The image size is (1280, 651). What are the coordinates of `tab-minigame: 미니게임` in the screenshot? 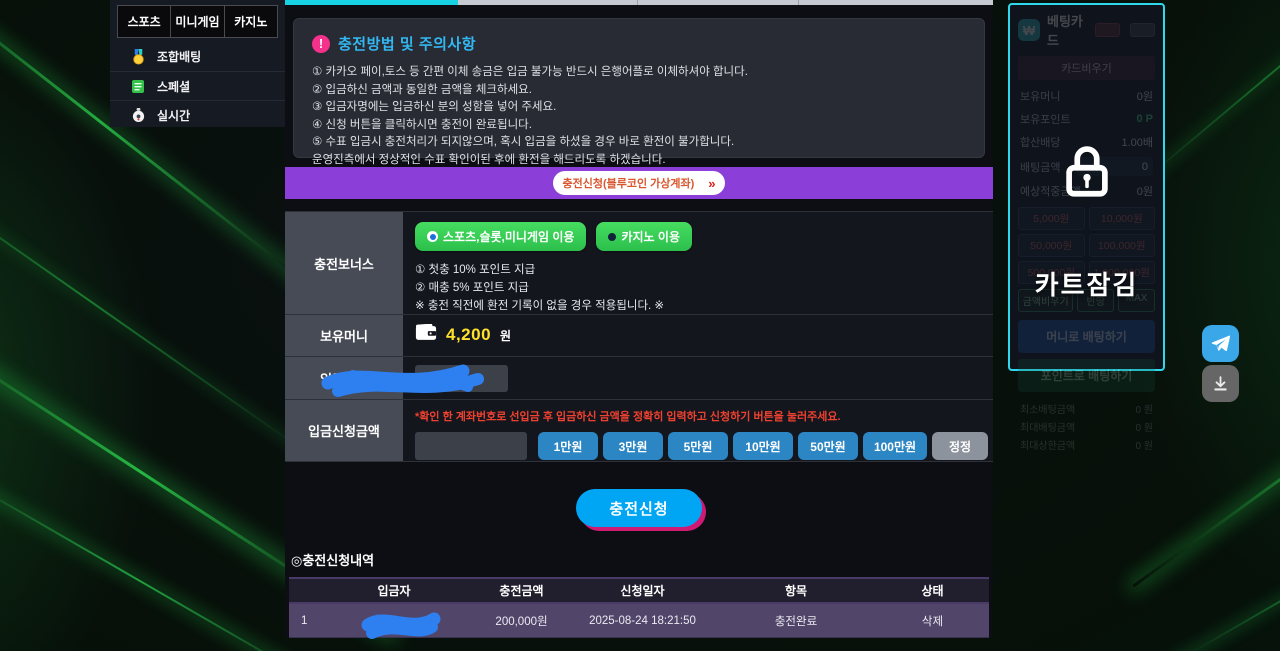 It's located at (198, 21).